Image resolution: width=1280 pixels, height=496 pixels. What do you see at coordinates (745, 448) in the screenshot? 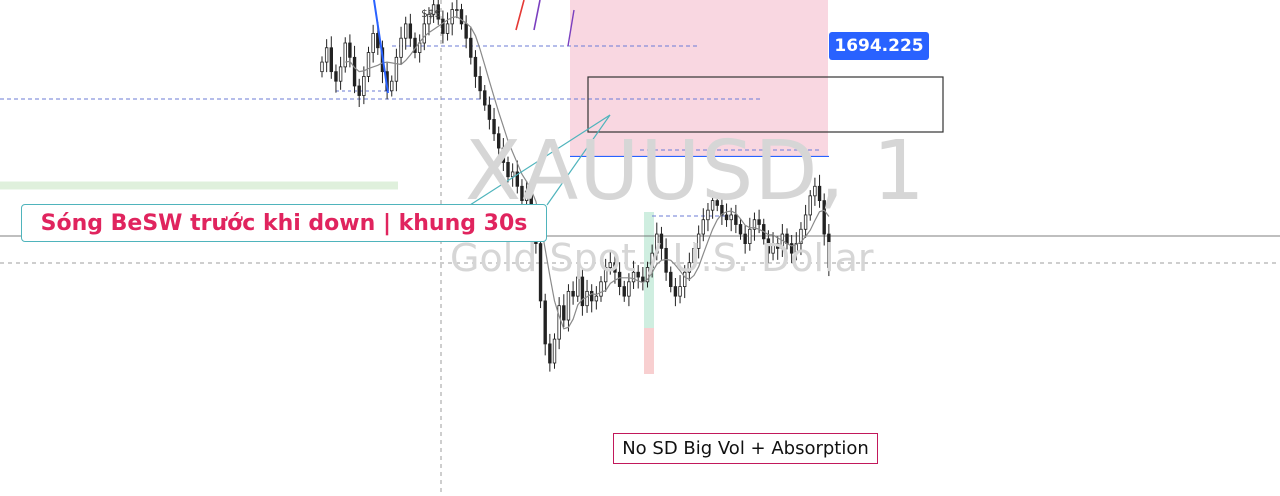
I see `volume-note-callout: No SD Big Vol + Absorption` at bounding box center [745, 448].